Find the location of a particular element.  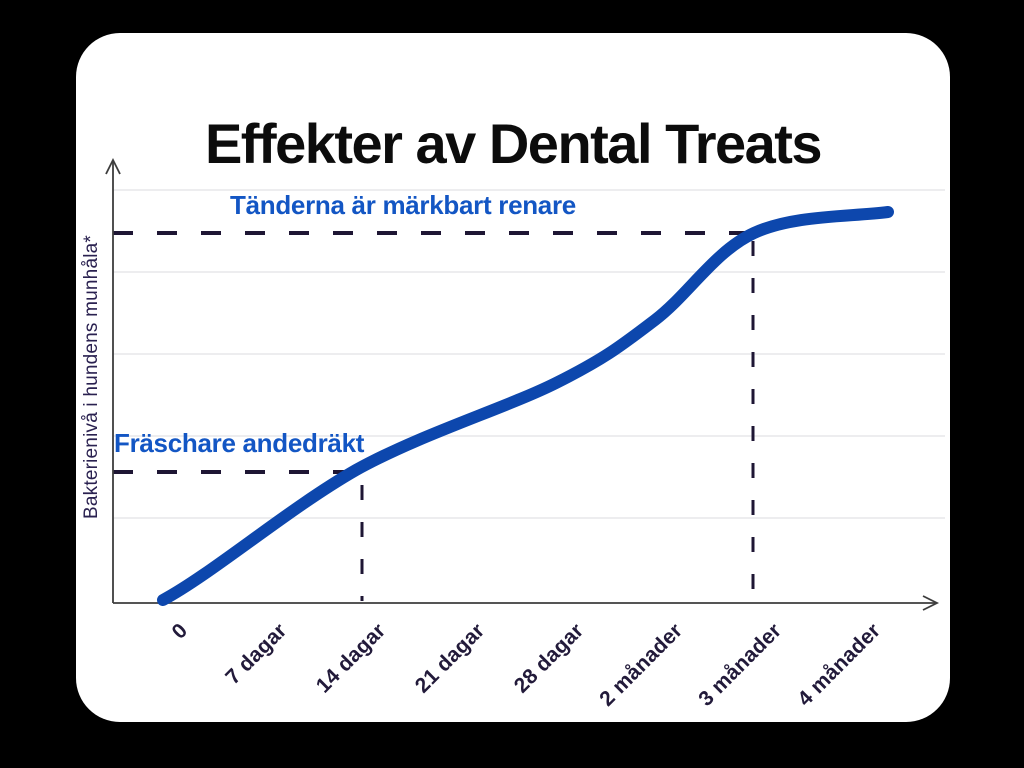

annotation-teeth-cleaner: Tänderna är märkbart renare is located at coordinates (403, 205).